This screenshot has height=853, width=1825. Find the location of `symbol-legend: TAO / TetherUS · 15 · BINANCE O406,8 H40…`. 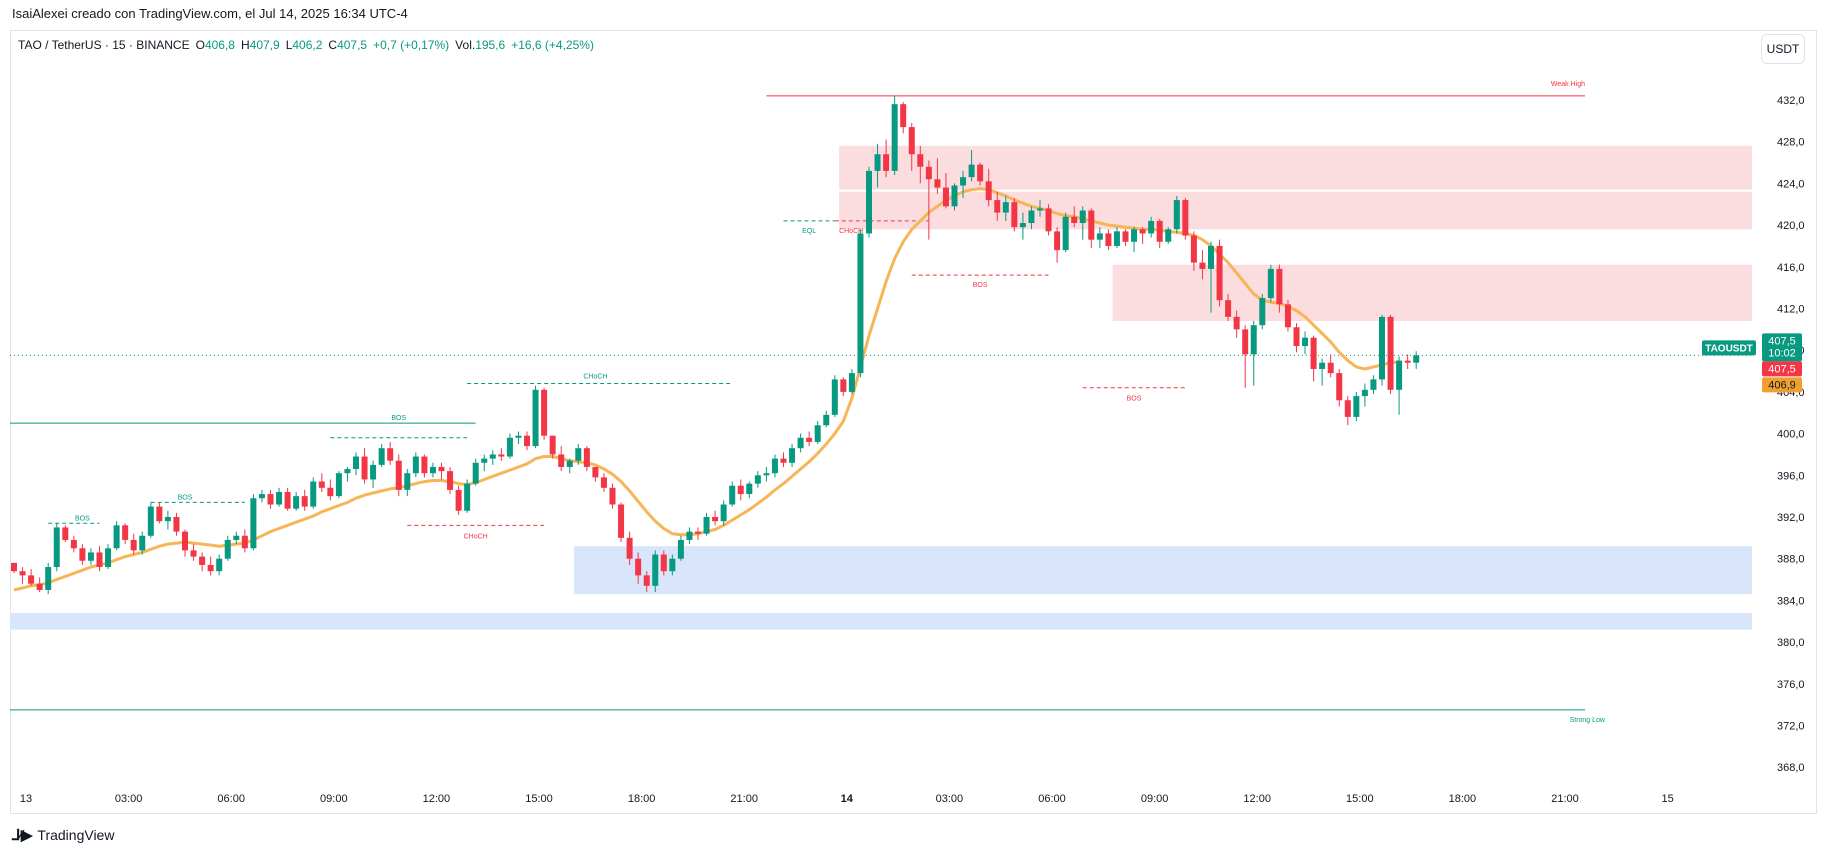

symbol-legend: TAO / TetherUS · 15 · BINANCE O406,8 H40… is located at coordinates (306, 45).